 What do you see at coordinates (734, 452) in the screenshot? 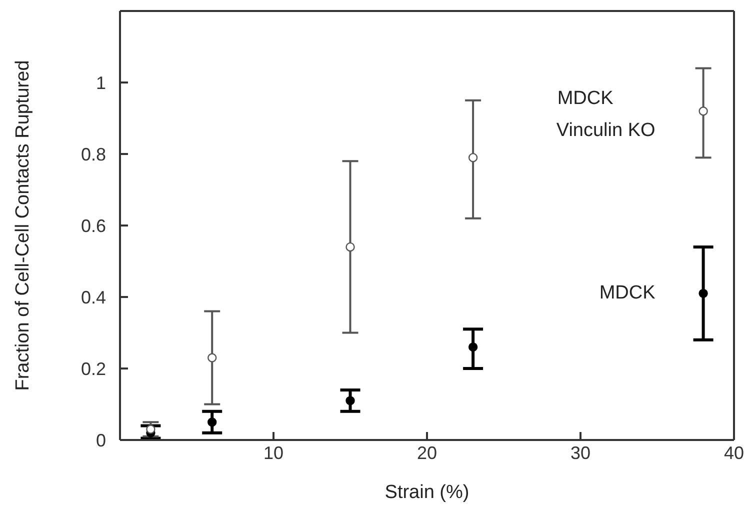
I see `x-tick-label: 40` at bounding box center [734, 452].